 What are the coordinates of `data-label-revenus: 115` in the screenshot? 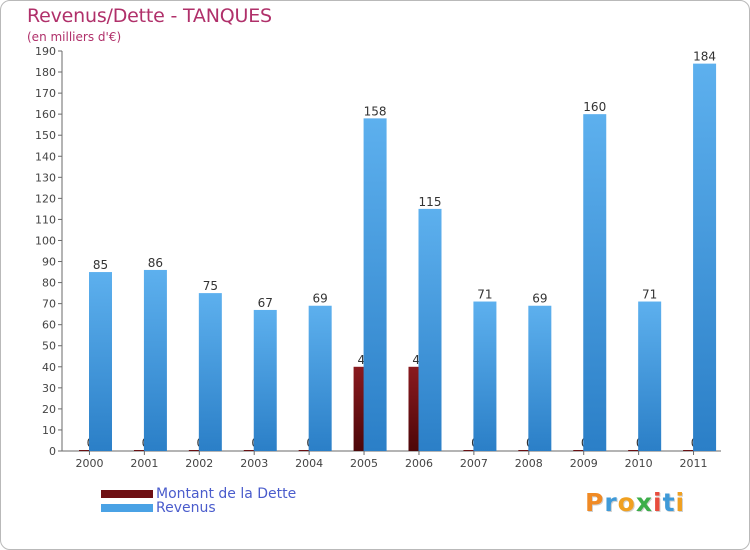 It's located at (430, 202).